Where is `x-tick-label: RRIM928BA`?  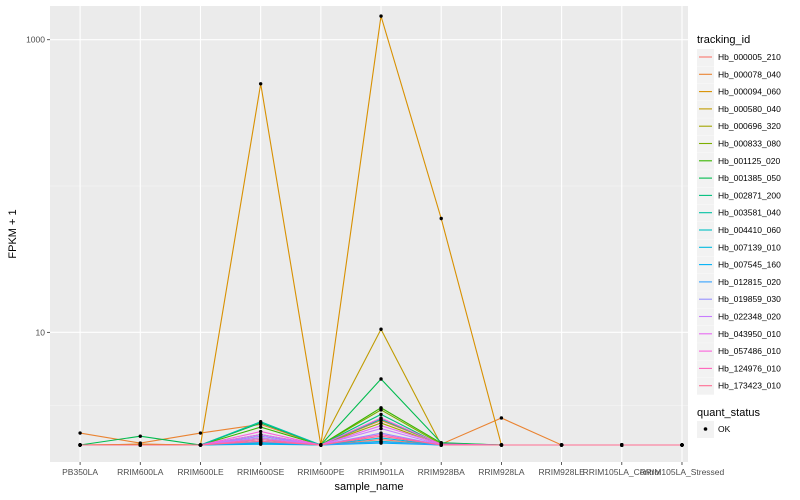
x-tick-label: RRIM928BA is located at coordinates (442, 472).